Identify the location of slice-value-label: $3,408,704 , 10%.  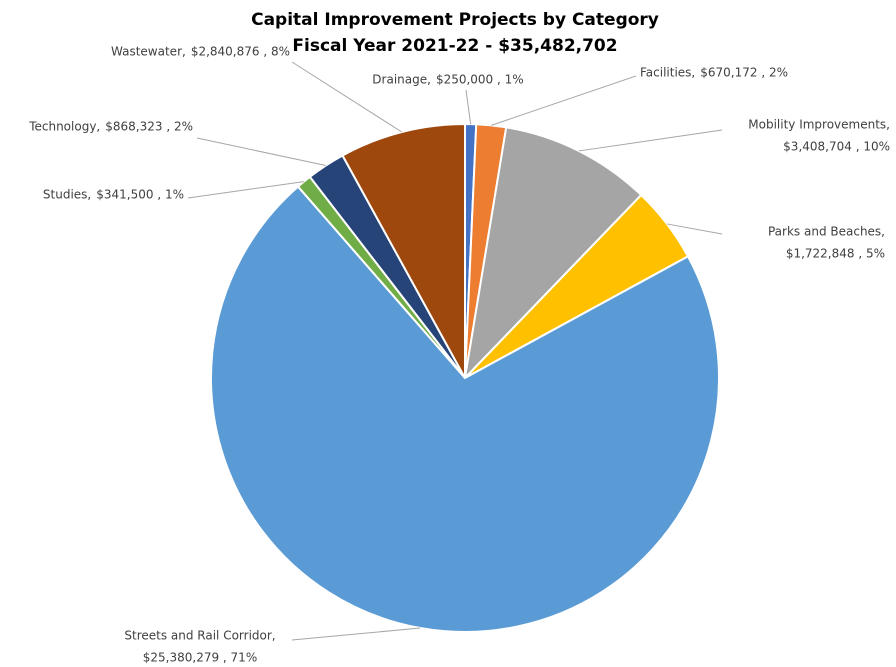
(836, 147).